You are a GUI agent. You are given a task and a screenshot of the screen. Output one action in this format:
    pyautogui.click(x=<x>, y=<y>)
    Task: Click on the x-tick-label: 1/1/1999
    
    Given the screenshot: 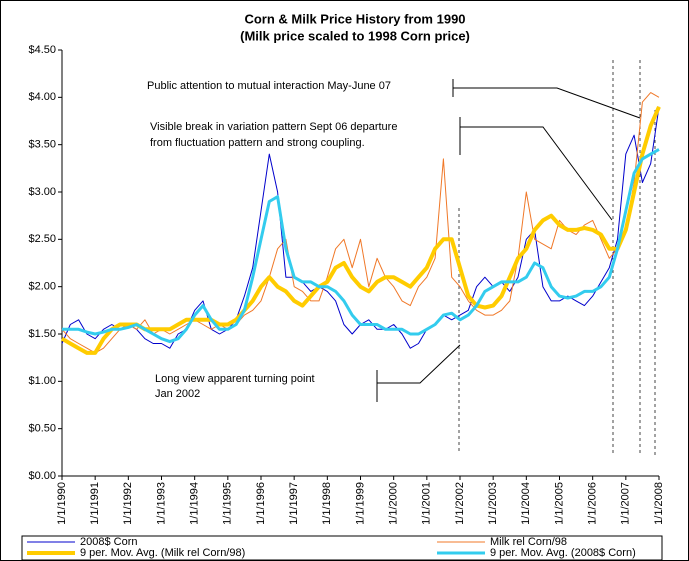 What is the action you would take?
    pyautogui.click(x=360, y=503)
    